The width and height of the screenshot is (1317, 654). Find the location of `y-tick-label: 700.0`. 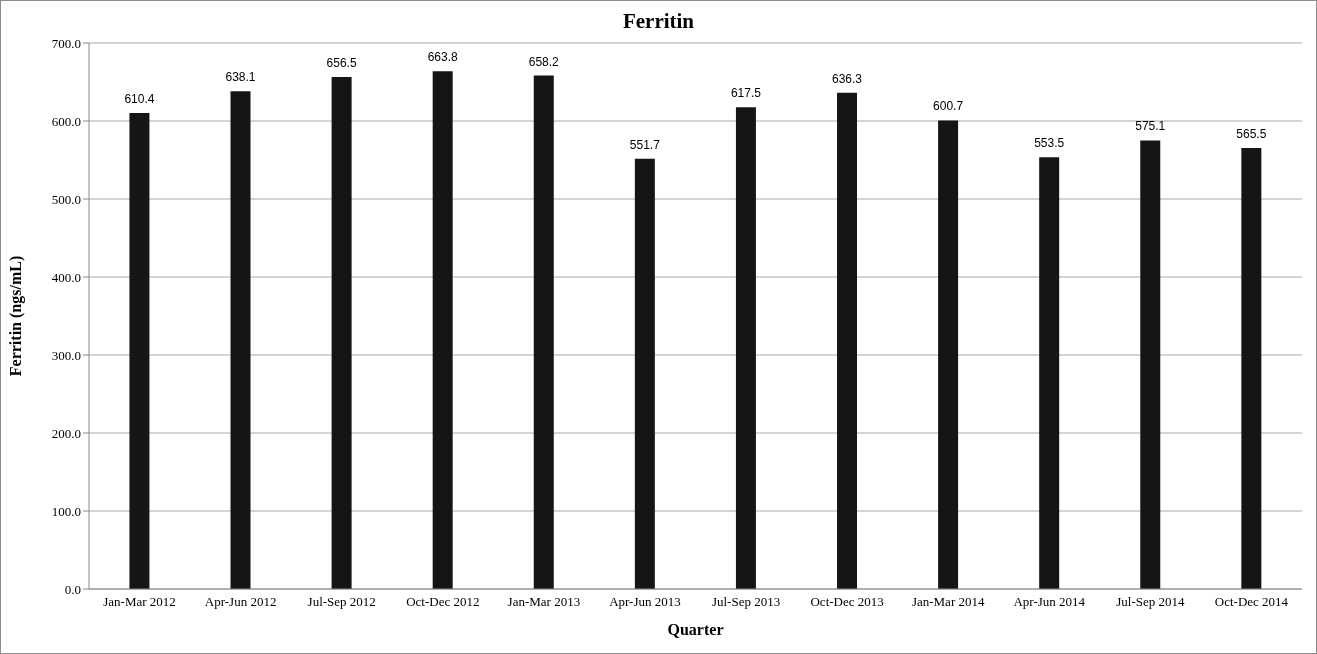

y-tick-label: 700.0 is located at coordinates (66, 43).